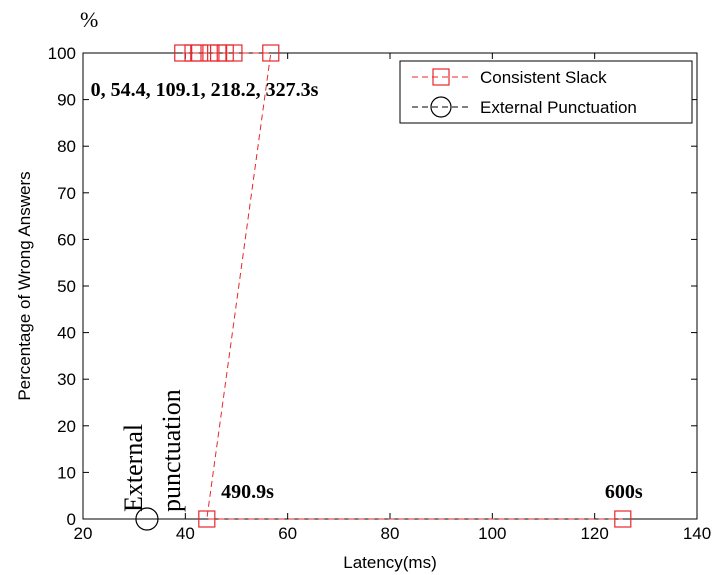 The width and height of the screenshot is (726, 575). I want to click on legend-label-consistent-slack: Consistent Slack, so click(543, 77).